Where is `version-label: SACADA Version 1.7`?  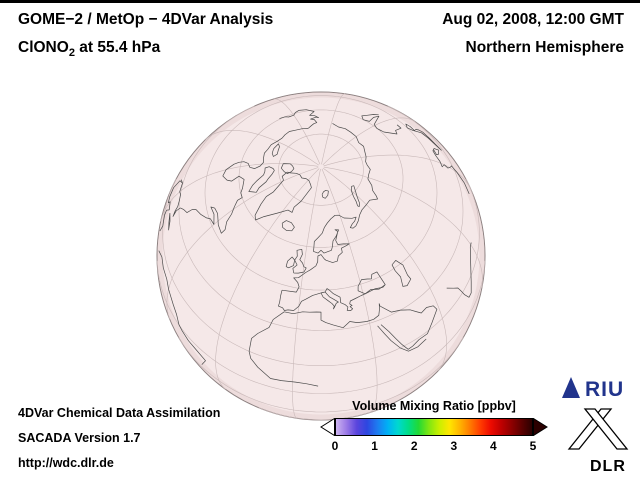
version-label: SACADA Version 1.7 is located at coordinates (79, 438).